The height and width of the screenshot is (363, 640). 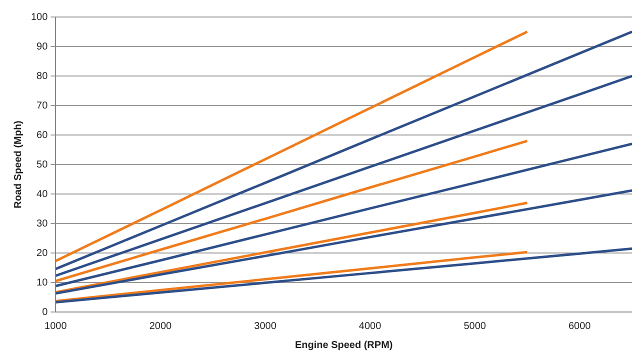 I want to click on y-tick-label: 90, so click(x=42, y=46).